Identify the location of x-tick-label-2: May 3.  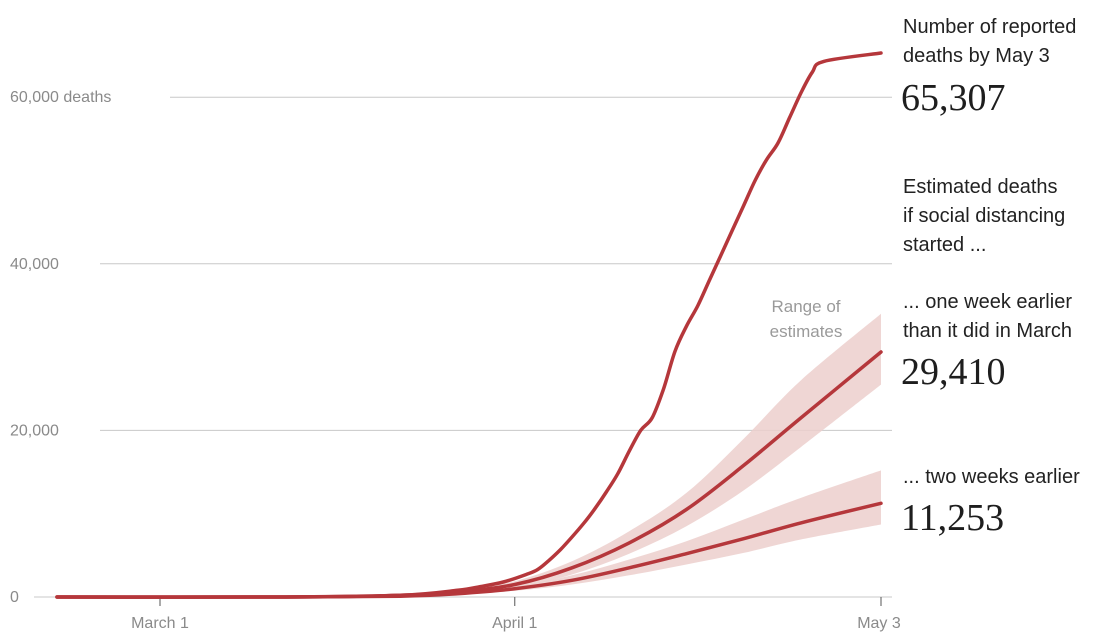
(879, 623).